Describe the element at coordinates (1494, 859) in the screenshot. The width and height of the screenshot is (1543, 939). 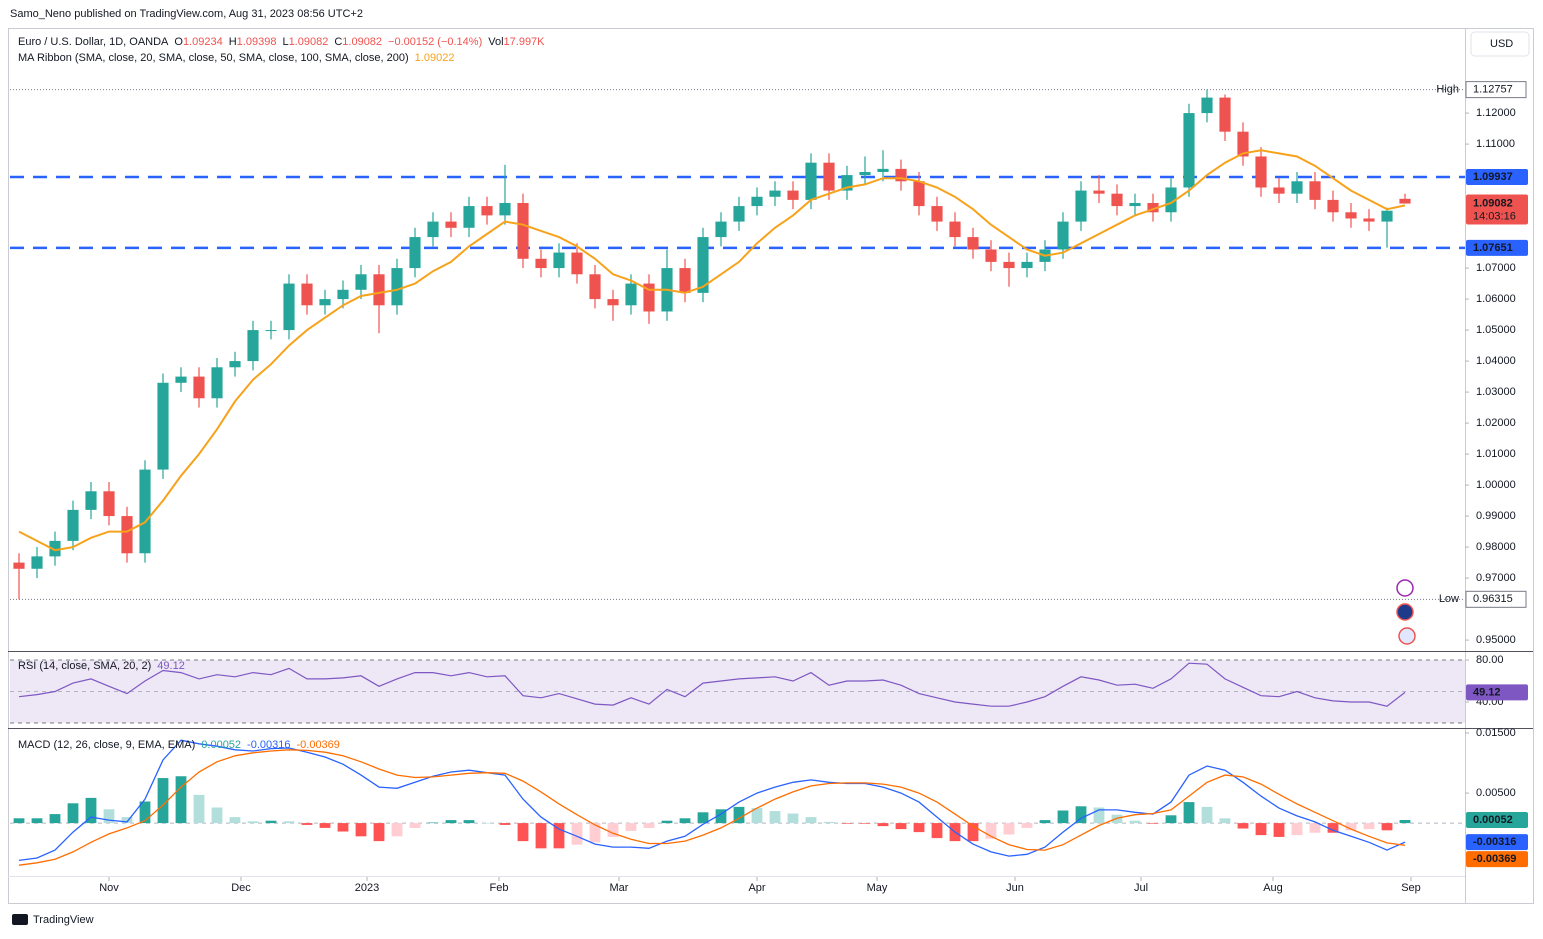
I see `macd-last-value: -0.00369` at that location.